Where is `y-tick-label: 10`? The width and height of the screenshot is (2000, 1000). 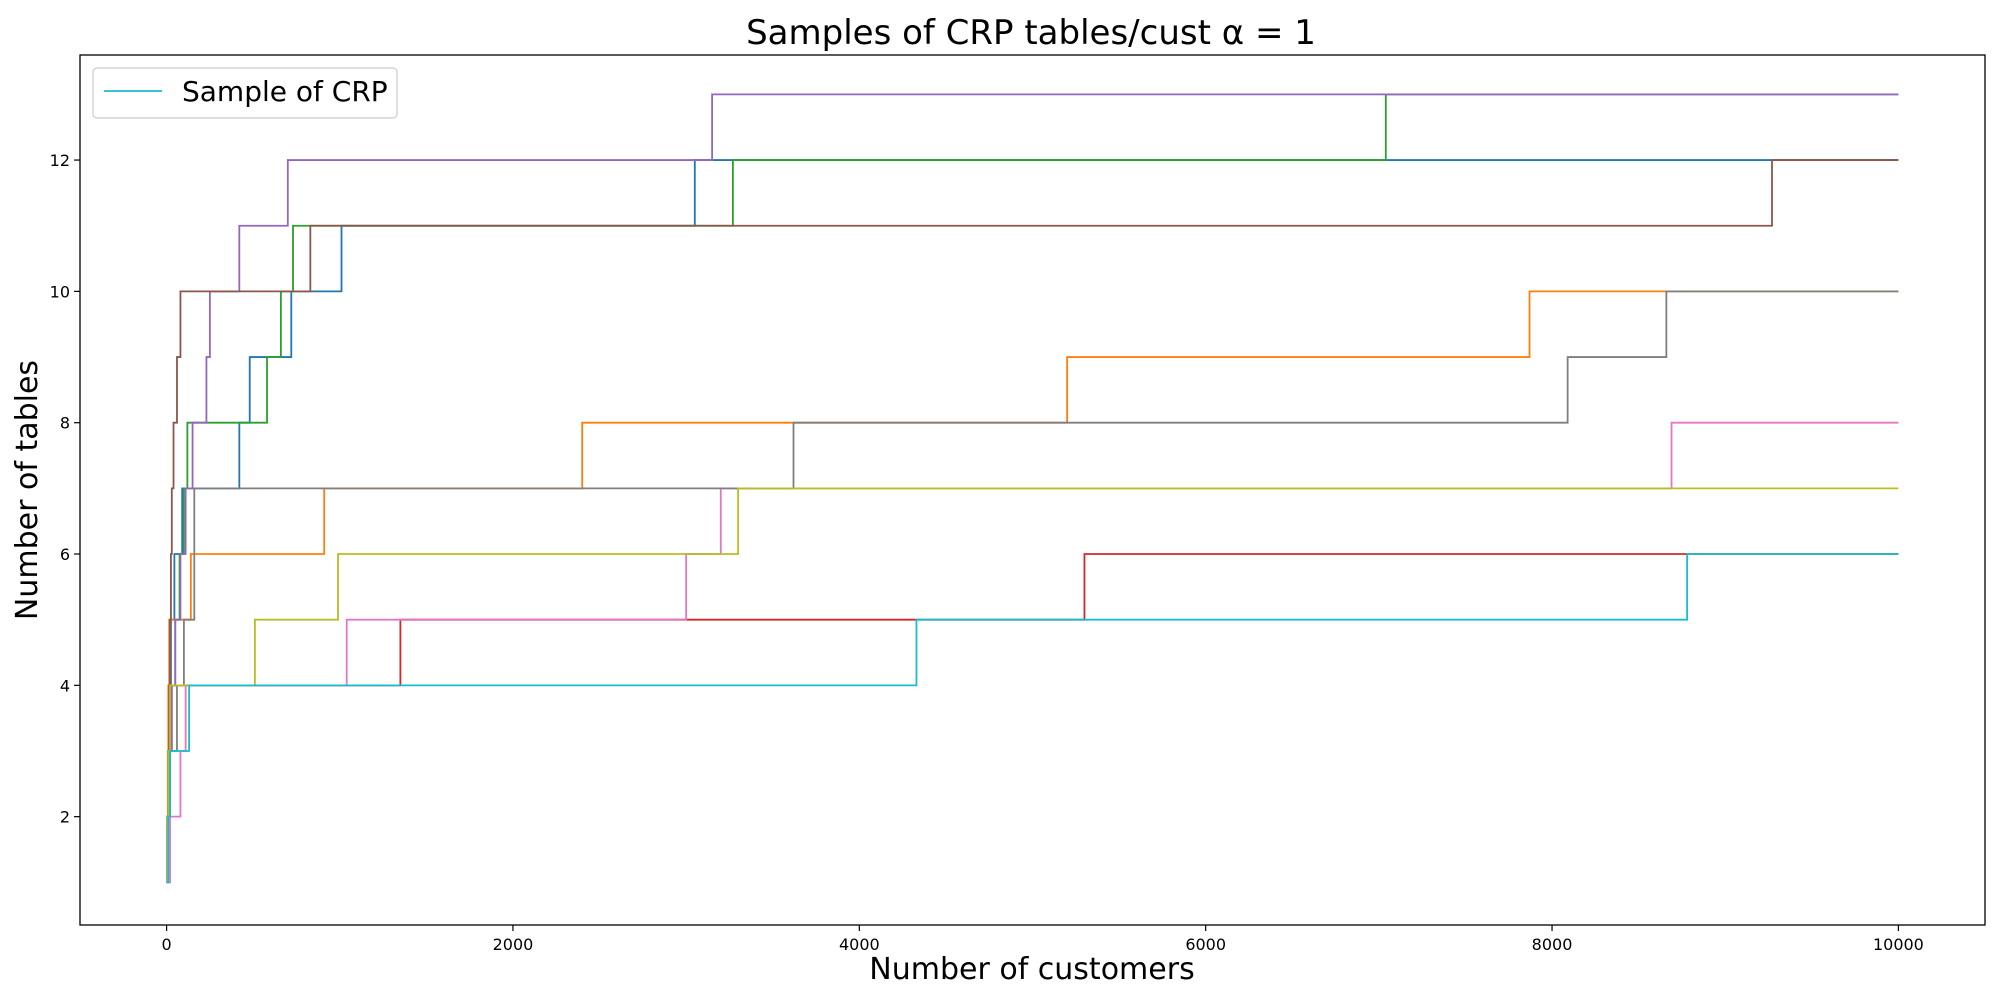
y-tick-label: 10 is located at coordinates (60, 291).